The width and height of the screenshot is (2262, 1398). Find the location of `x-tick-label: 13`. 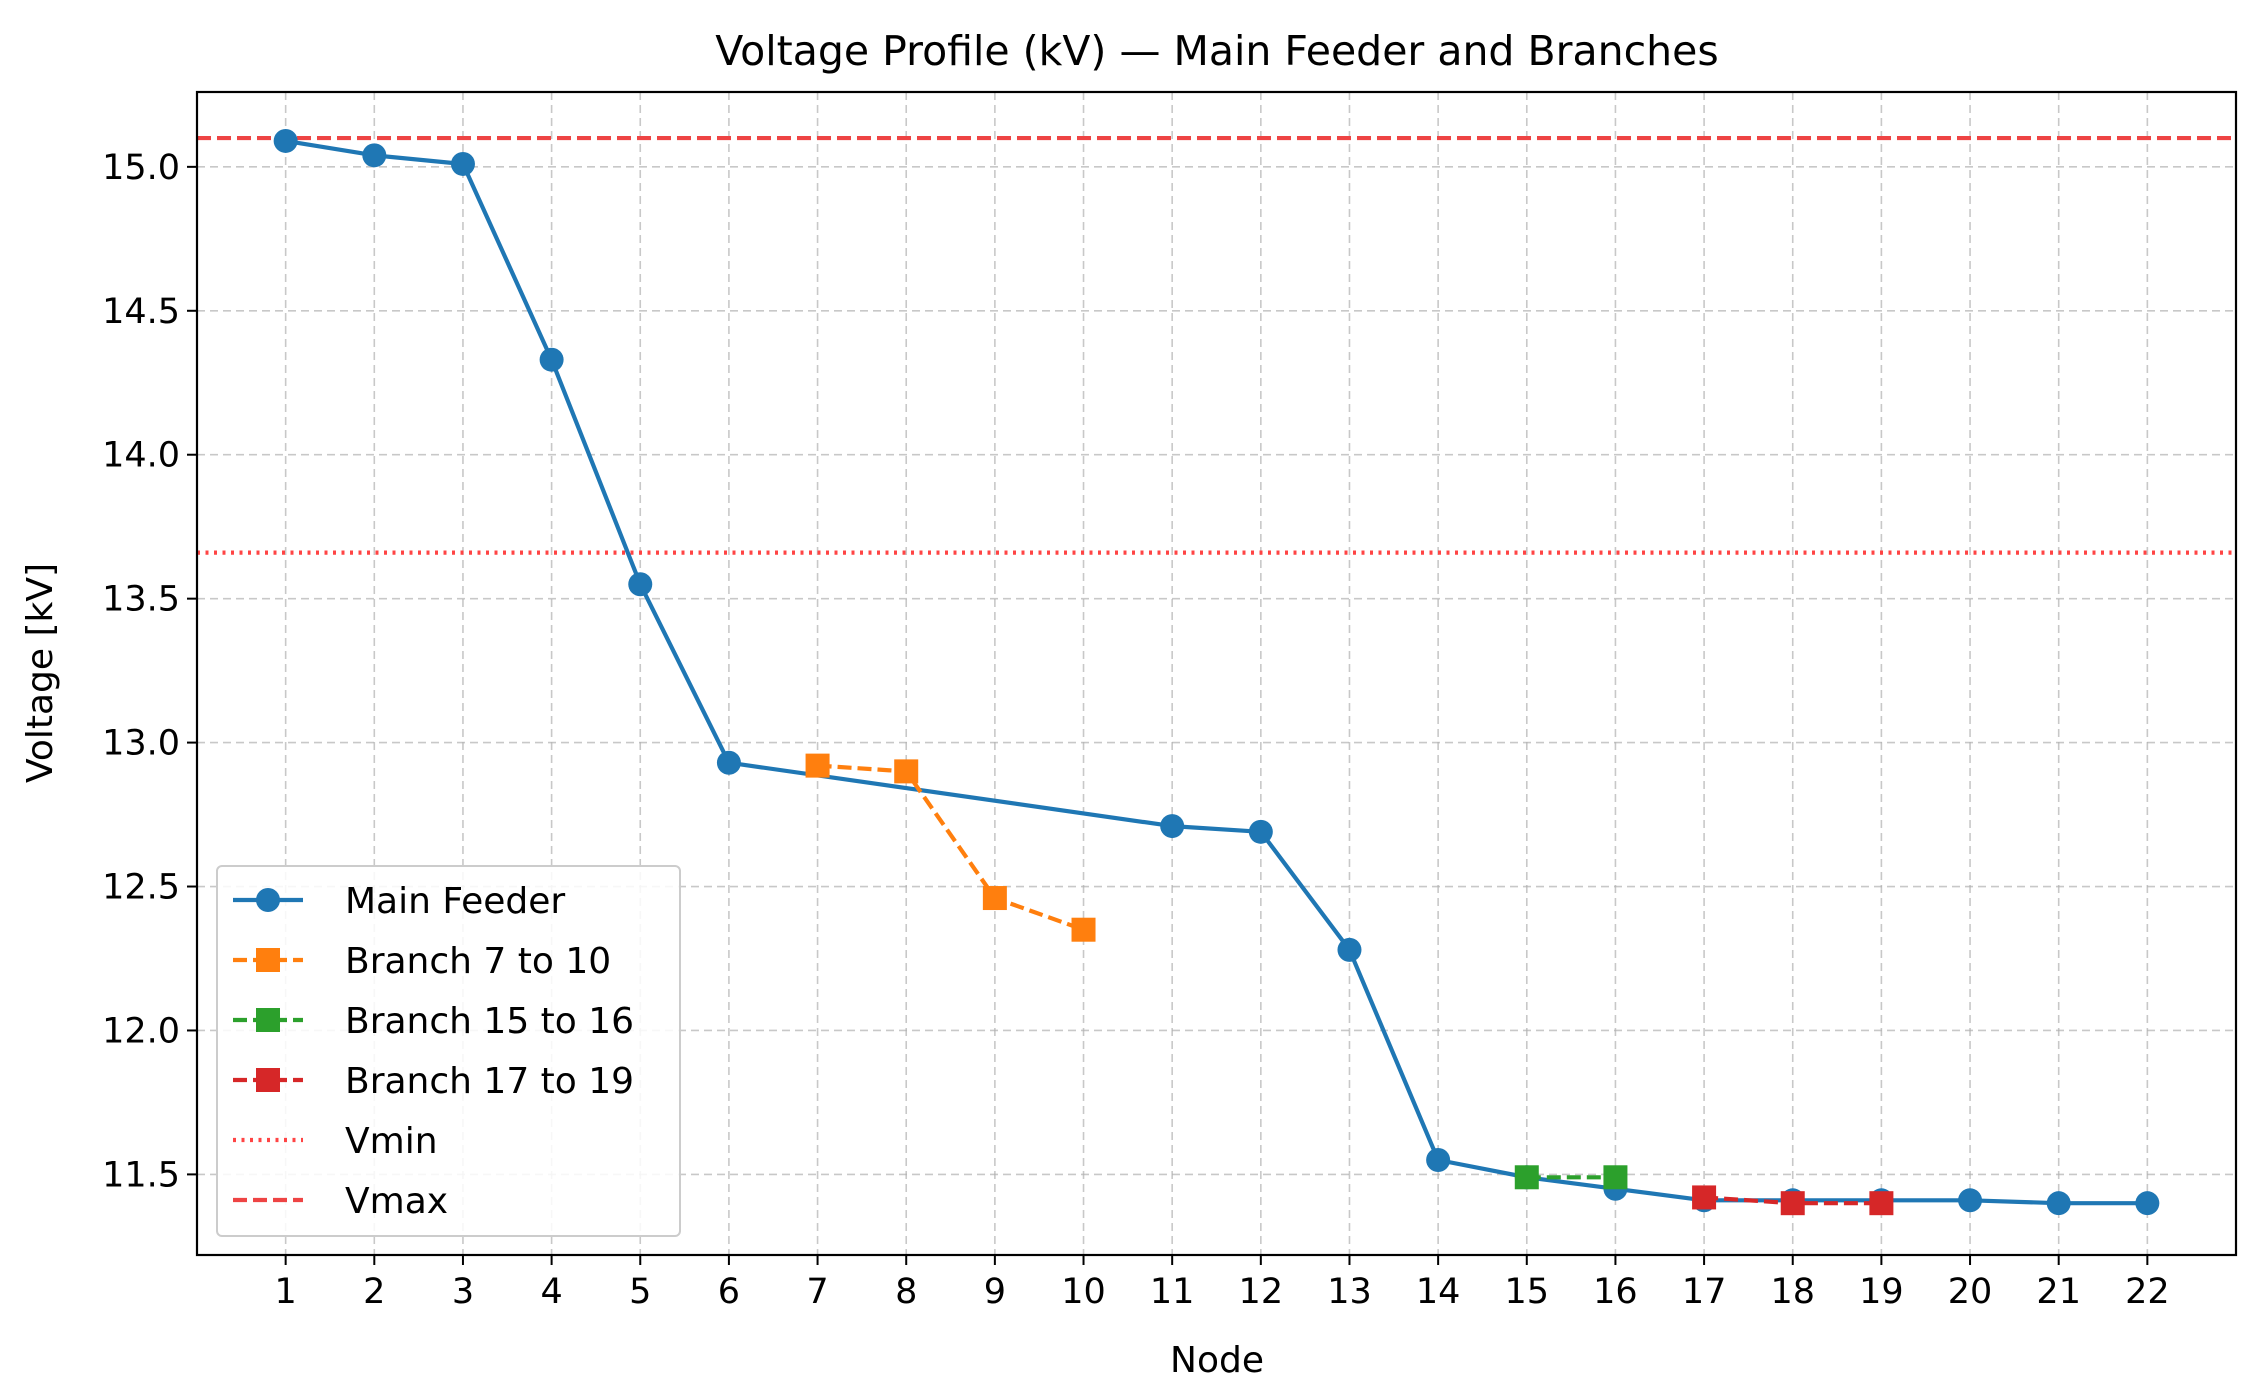

x-tick-label: 13 is located at coordinates (1349, 1292).